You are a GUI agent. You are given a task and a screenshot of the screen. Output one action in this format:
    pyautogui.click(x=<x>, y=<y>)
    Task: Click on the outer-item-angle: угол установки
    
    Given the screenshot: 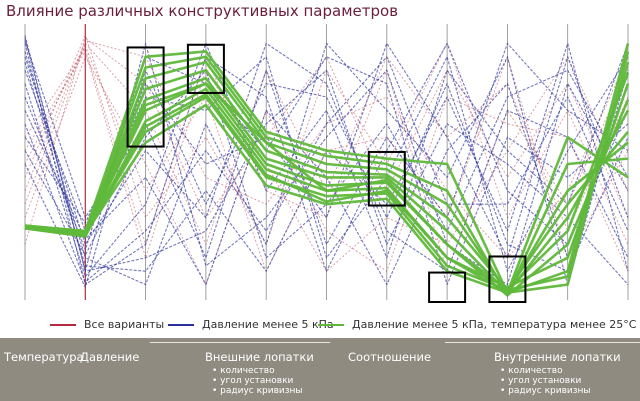 What is the action you would take?
    pyautogui.click(x=257, y=381)
    